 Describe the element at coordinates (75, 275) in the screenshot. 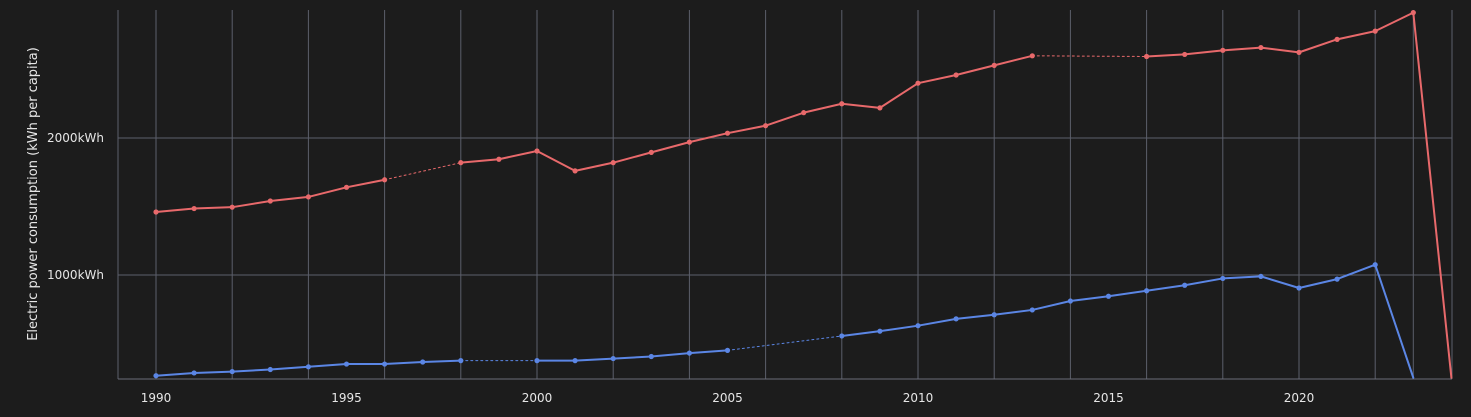

I see `y-tick-label: 1000kWh` at that location.